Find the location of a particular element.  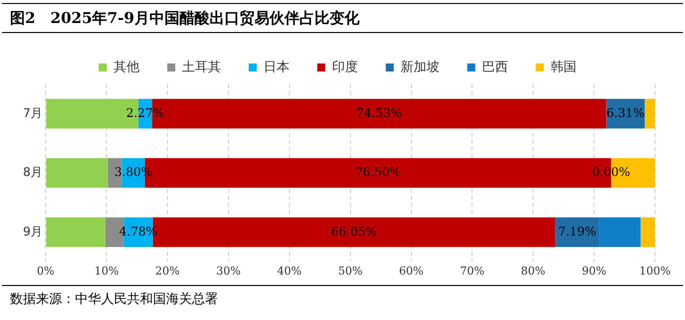

data-label: 66.05% is located at coordinates (354, 231).